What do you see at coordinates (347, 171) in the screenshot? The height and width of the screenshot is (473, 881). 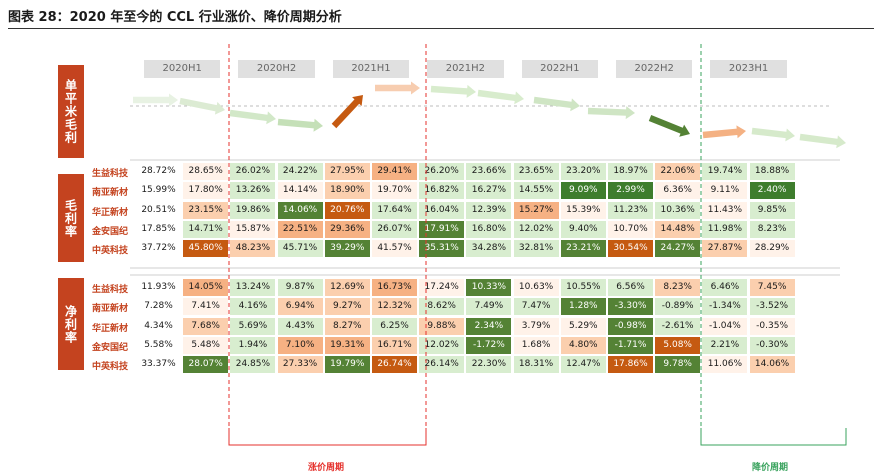 I see `gross-margin-cell: 27.95%` at bounding box center [347, 171].